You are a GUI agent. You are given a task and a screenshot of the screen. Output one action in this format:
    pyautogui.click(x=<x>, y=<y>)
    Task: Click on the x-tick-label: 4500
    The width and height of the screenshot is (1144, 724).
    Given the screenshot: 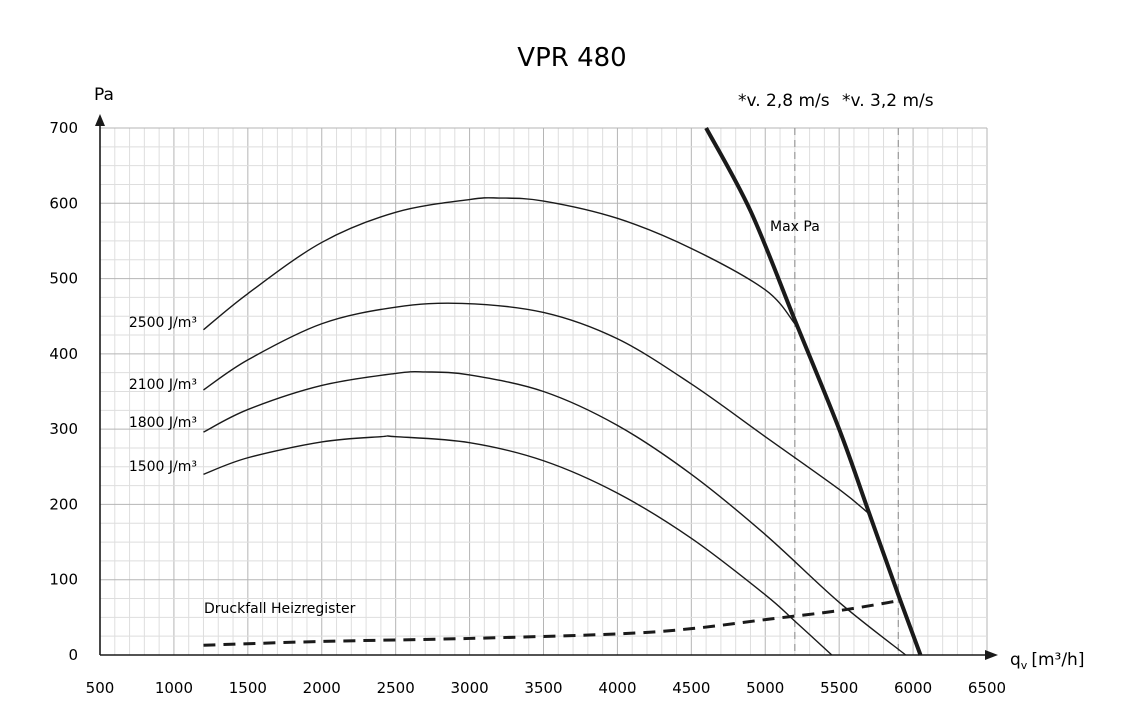 What is the action you would take?
    pyautogui.click(x=691, y=688)
    